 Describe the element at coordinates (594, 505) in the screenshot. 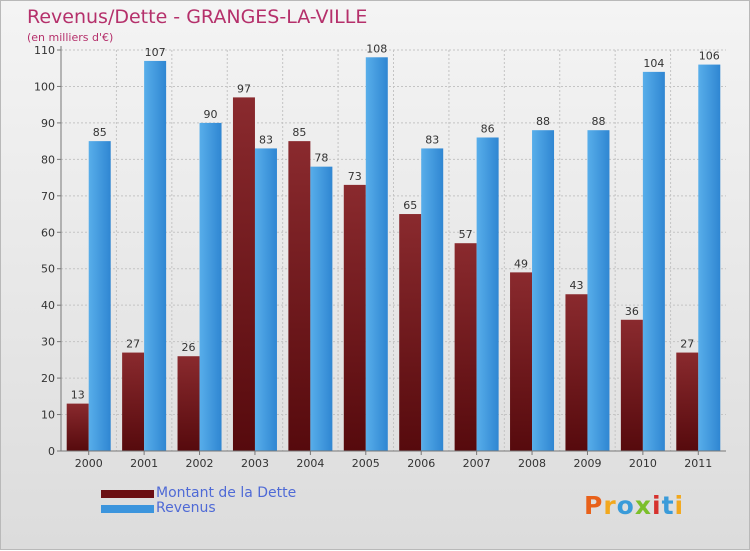

I see `logo-letter: P` at that location.